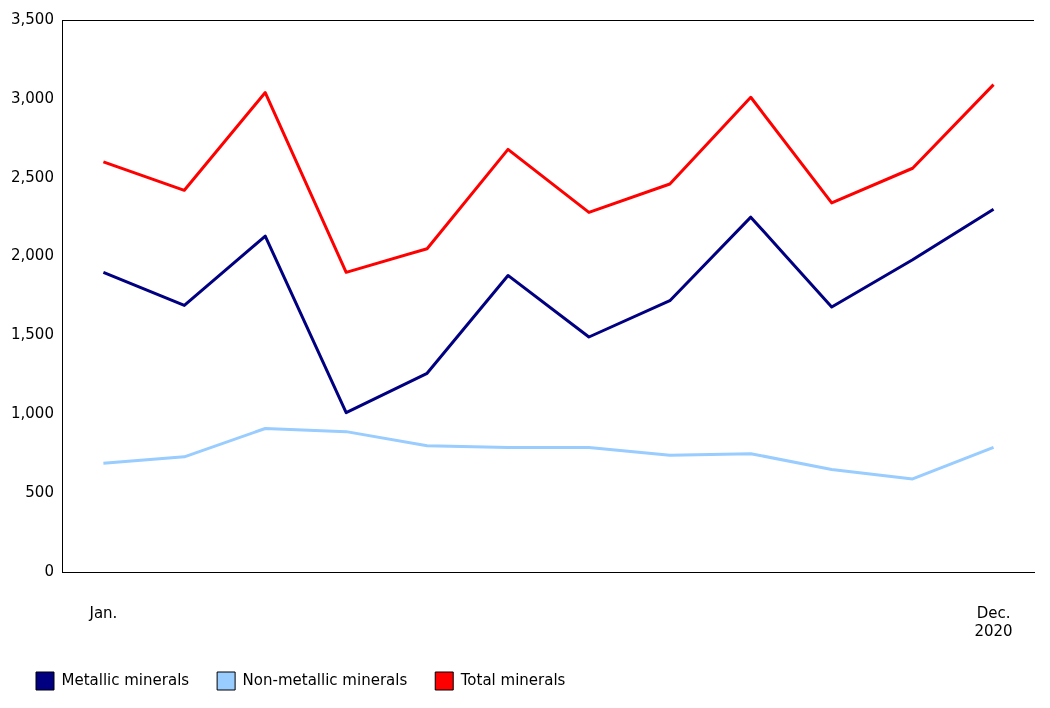 This screenshot has width=1050, height=708. What do you see at coordinates (32, 18) in the screenshot?
I see `y-tick-label: 3,500` at bounding box center [32, 18].